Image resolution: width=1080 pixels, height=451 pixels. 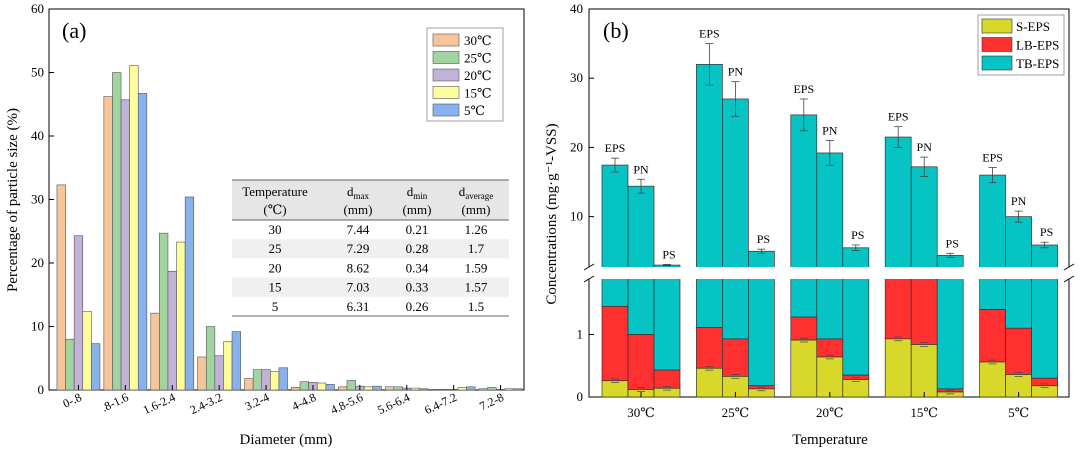 I want to click on table-cell: 30, so click(x=275, y=229).